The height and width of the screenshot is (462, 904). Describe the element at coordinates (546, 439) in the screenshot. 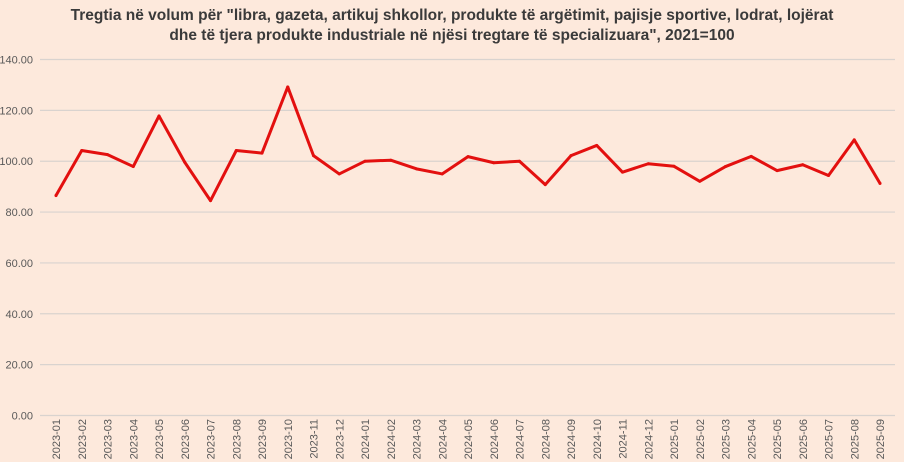

I see `x-tick-label: 2024-08` at that location.